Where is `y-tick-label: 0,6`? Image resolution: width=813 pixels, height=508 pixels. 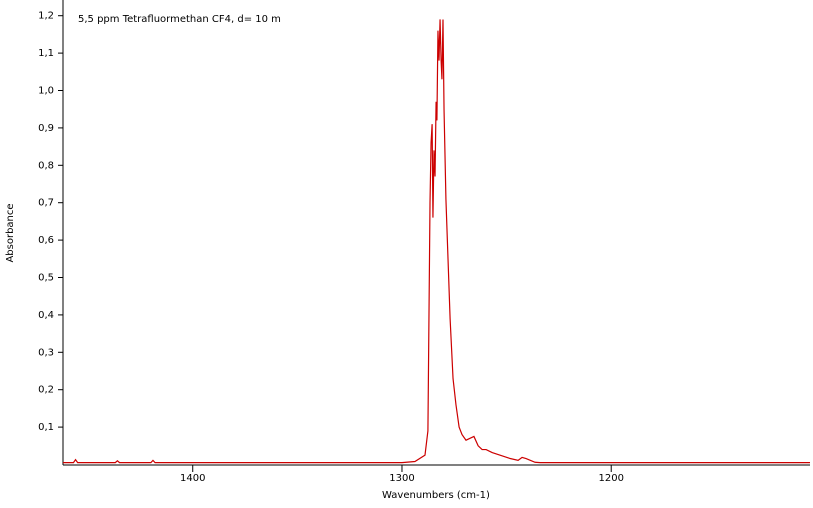 y-tick-label: 0,6 is located at coordinates (46, 240).